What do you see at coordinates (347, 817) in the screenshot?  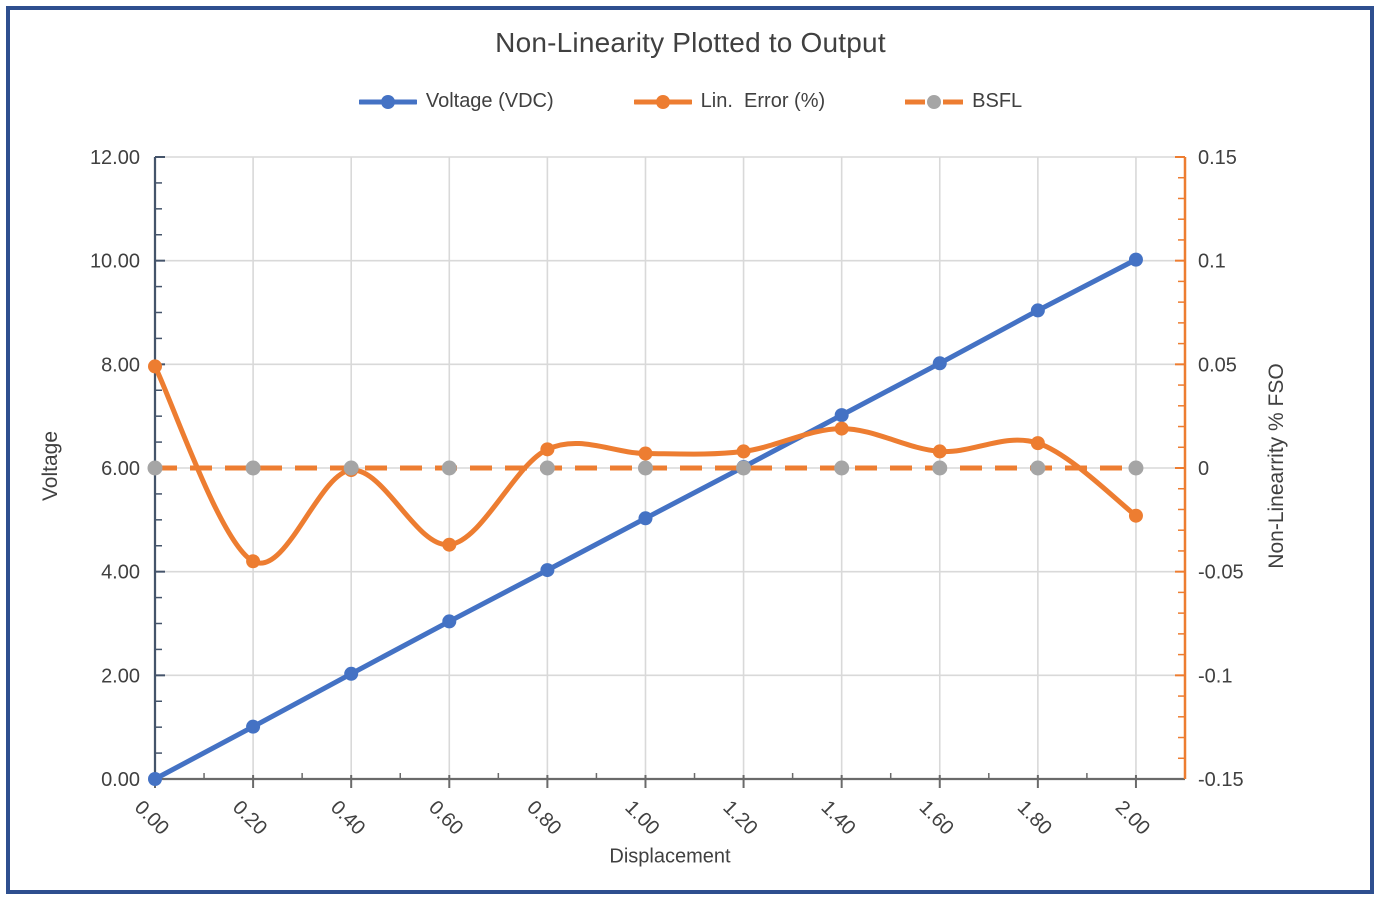 I see `svg-text: 0.40` at bounding box center [347, 817].